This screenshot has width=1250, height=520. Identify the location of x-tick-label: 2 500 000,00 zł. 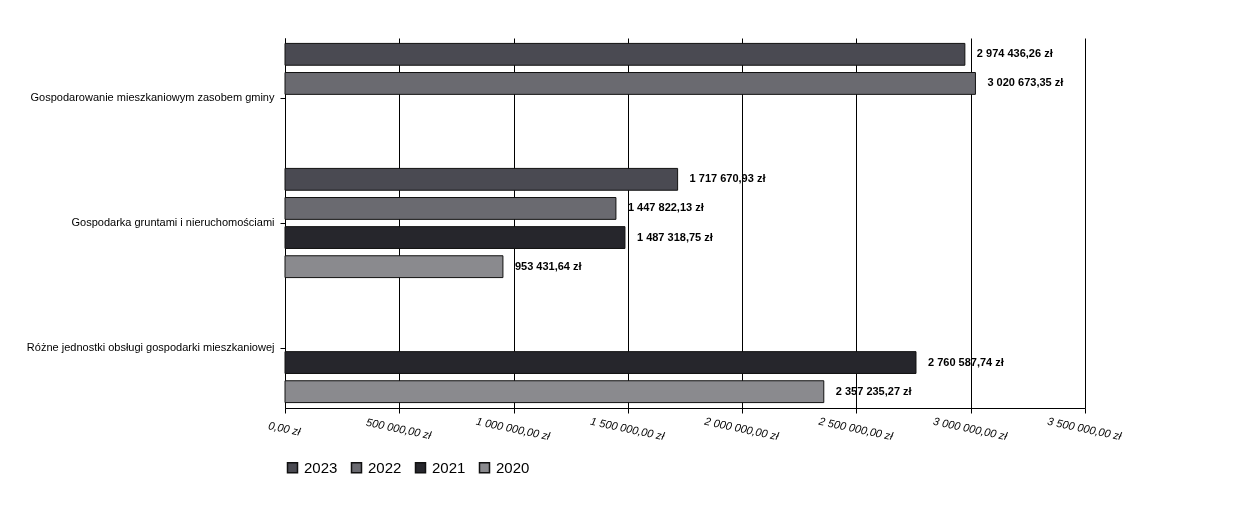
(855, 428).